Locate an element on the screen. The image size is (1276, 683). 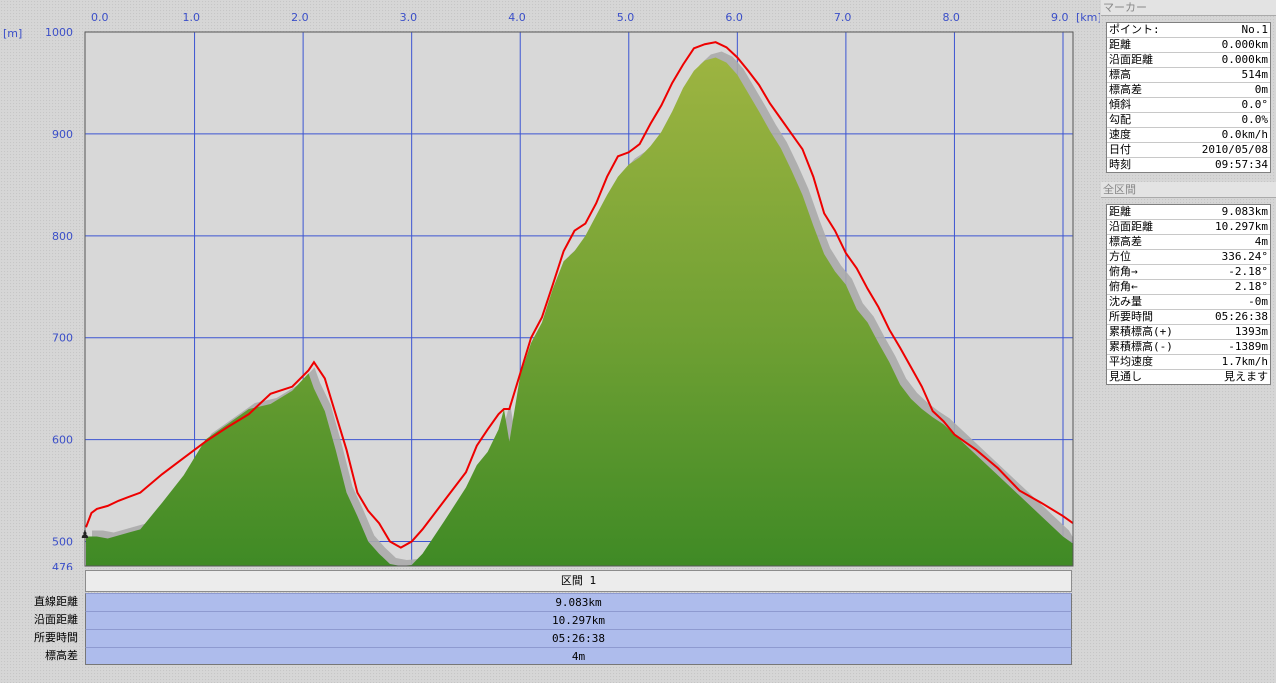
info-row-value: 336.24° is located at coordinates (1244, 256).